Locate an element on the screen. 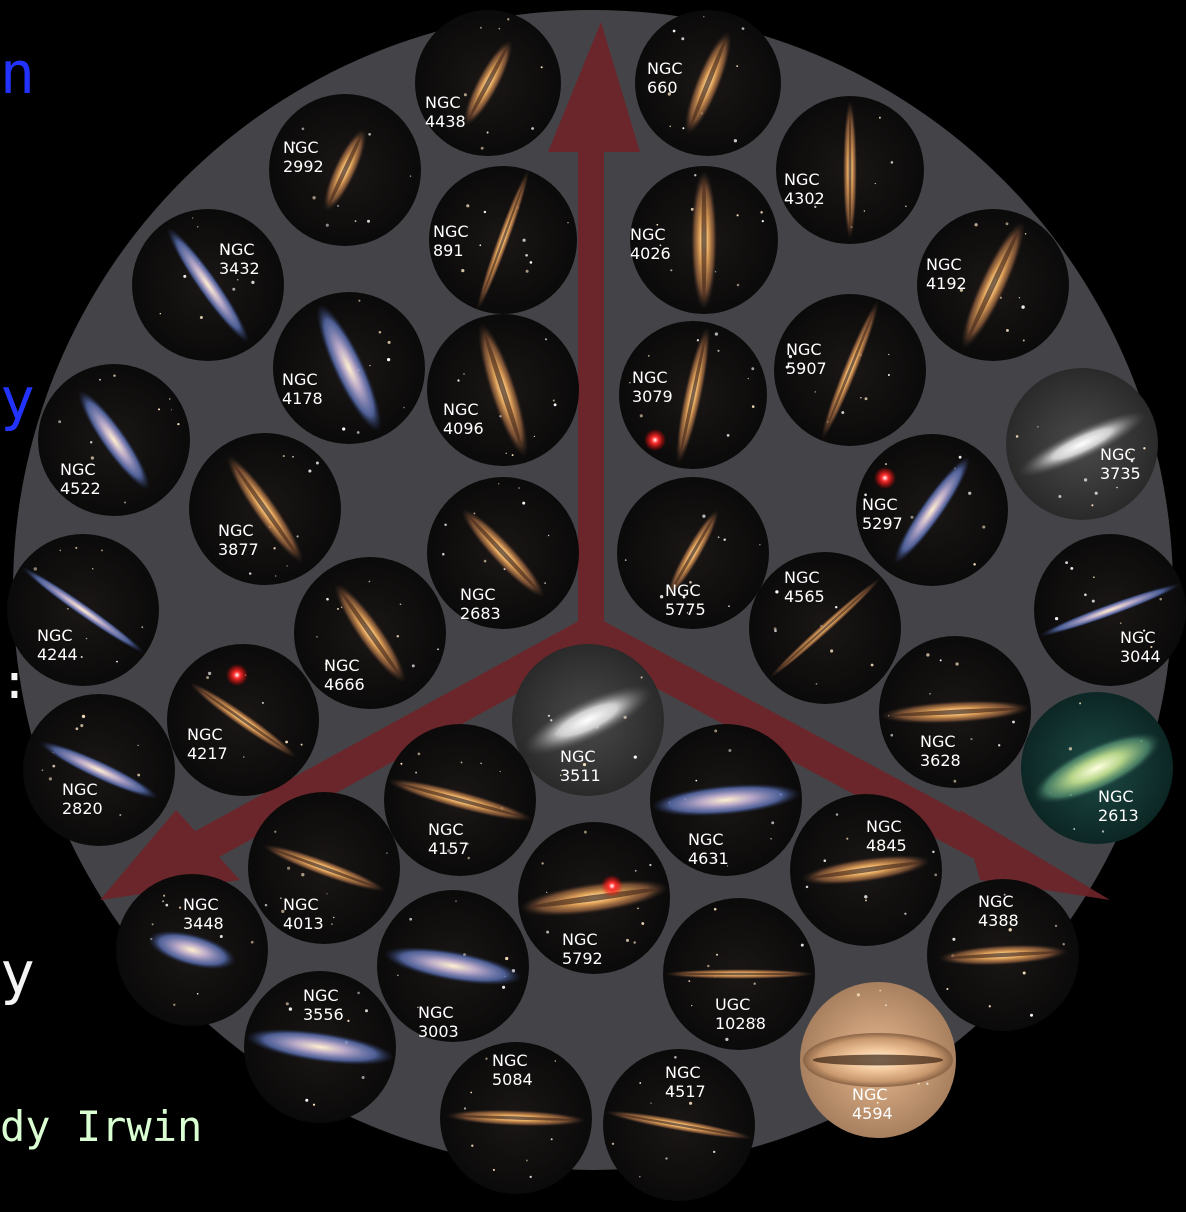  galaxy-number: 4666 is located at coordinates (344, 684).